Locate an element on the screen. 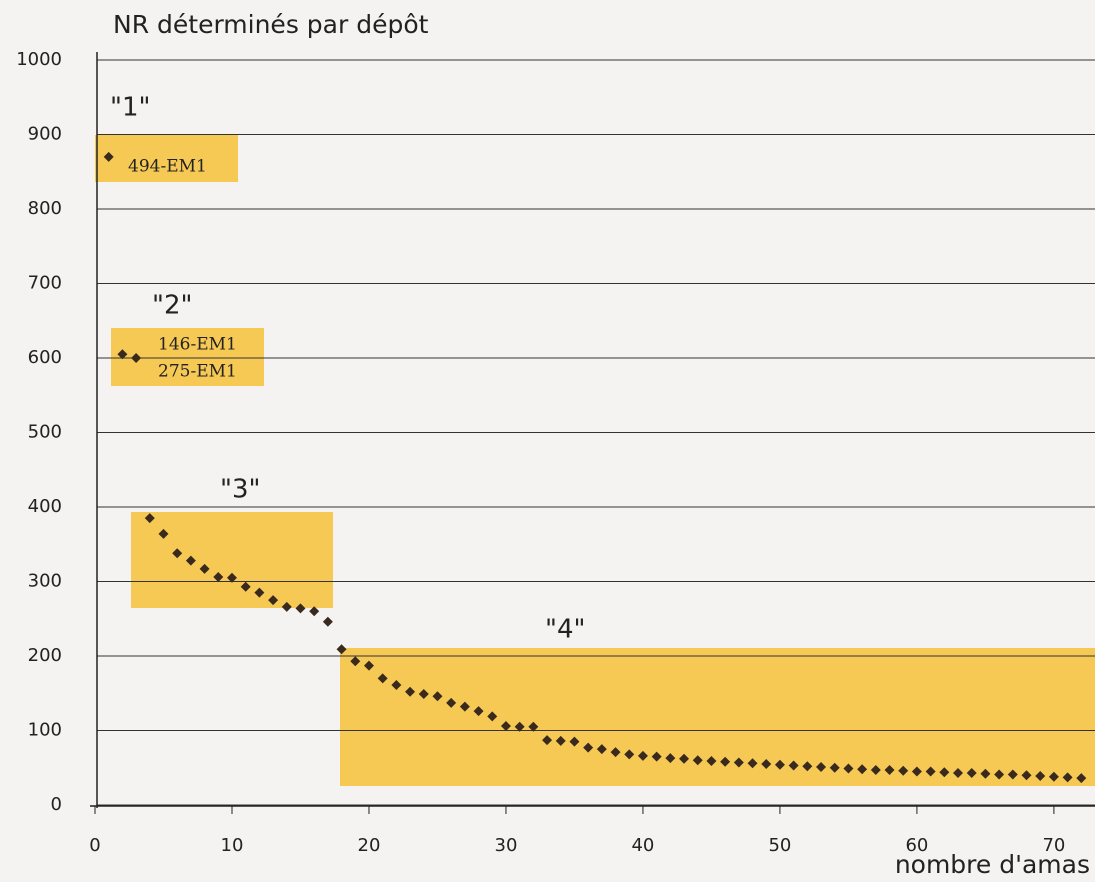 The height and width of the screenshot is (882, 1095). x-tick-label: 20 is located at coordinates (369, 845).